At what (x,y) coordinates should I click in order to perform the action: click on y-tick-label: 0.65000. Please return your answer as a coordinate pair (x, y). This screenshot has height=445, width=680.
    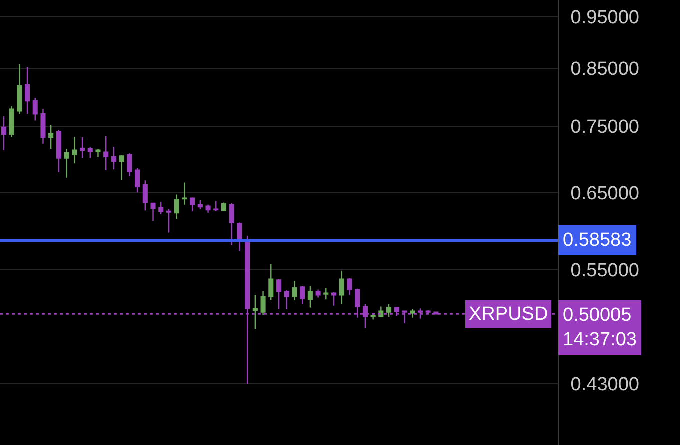
    Looking at the image, I should click on (605, 193).